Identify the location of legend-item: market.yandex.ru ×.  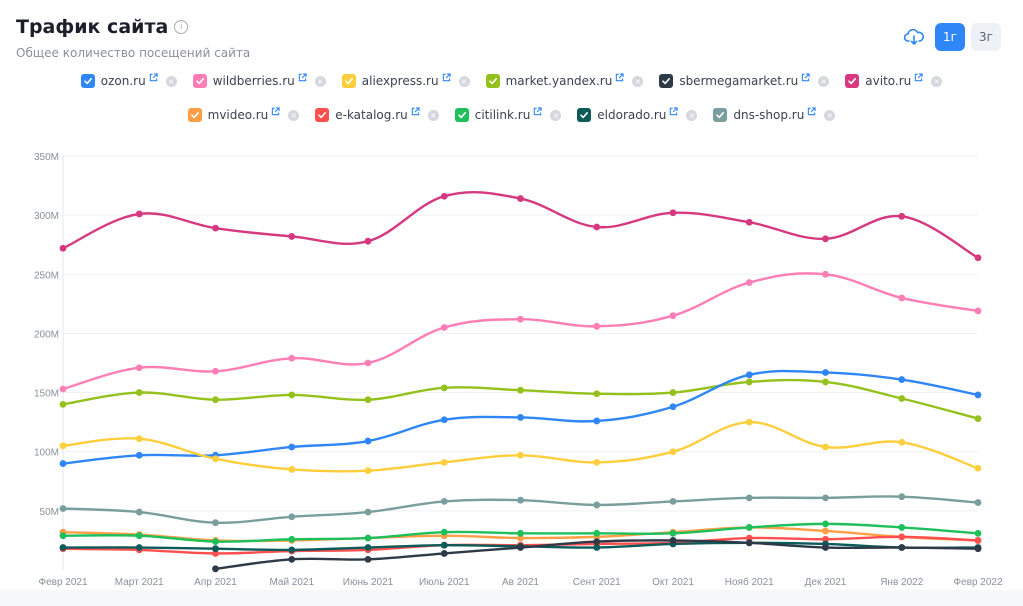
(564, 80).